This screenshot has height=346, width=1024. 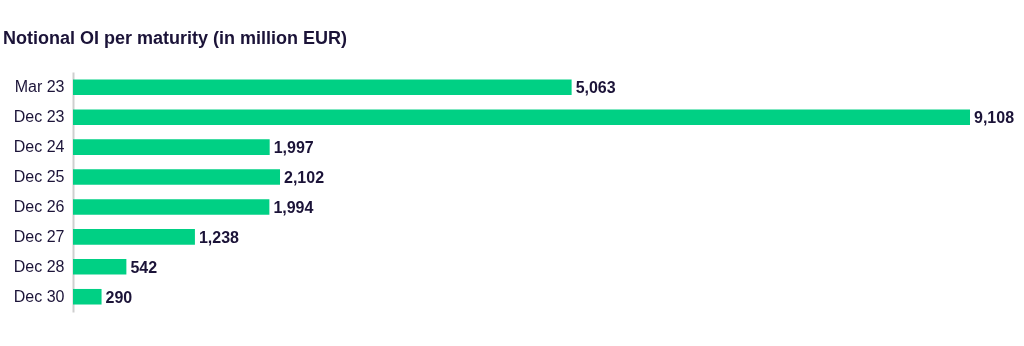 What do you see at coordinates (39, 177) in the screenshot?
I see `y-tick-label: Dec 25` at bounding box center [39, 177].